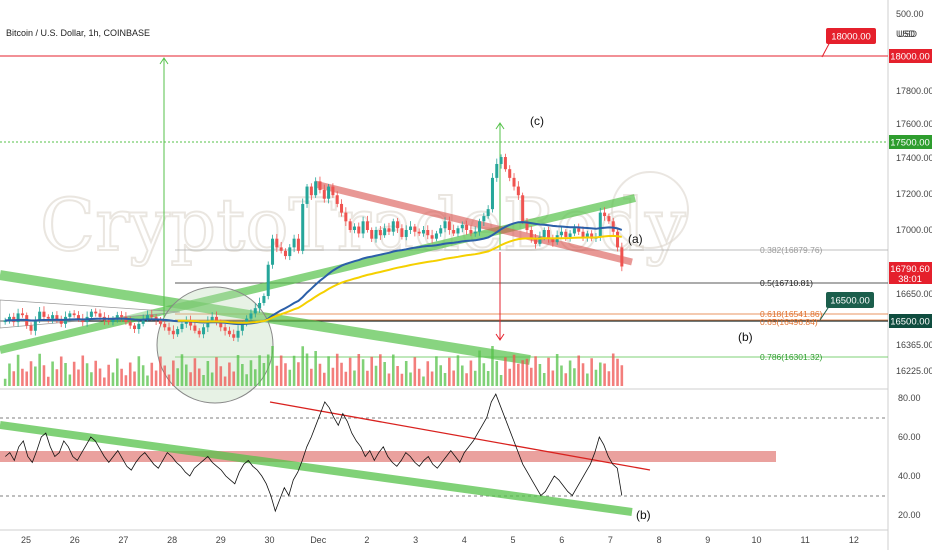 This screenshot has width=932, height=550. Describe the element at coordinates (265, 317) in the screenshot. I see `trend-channel-lower-green` at that location.